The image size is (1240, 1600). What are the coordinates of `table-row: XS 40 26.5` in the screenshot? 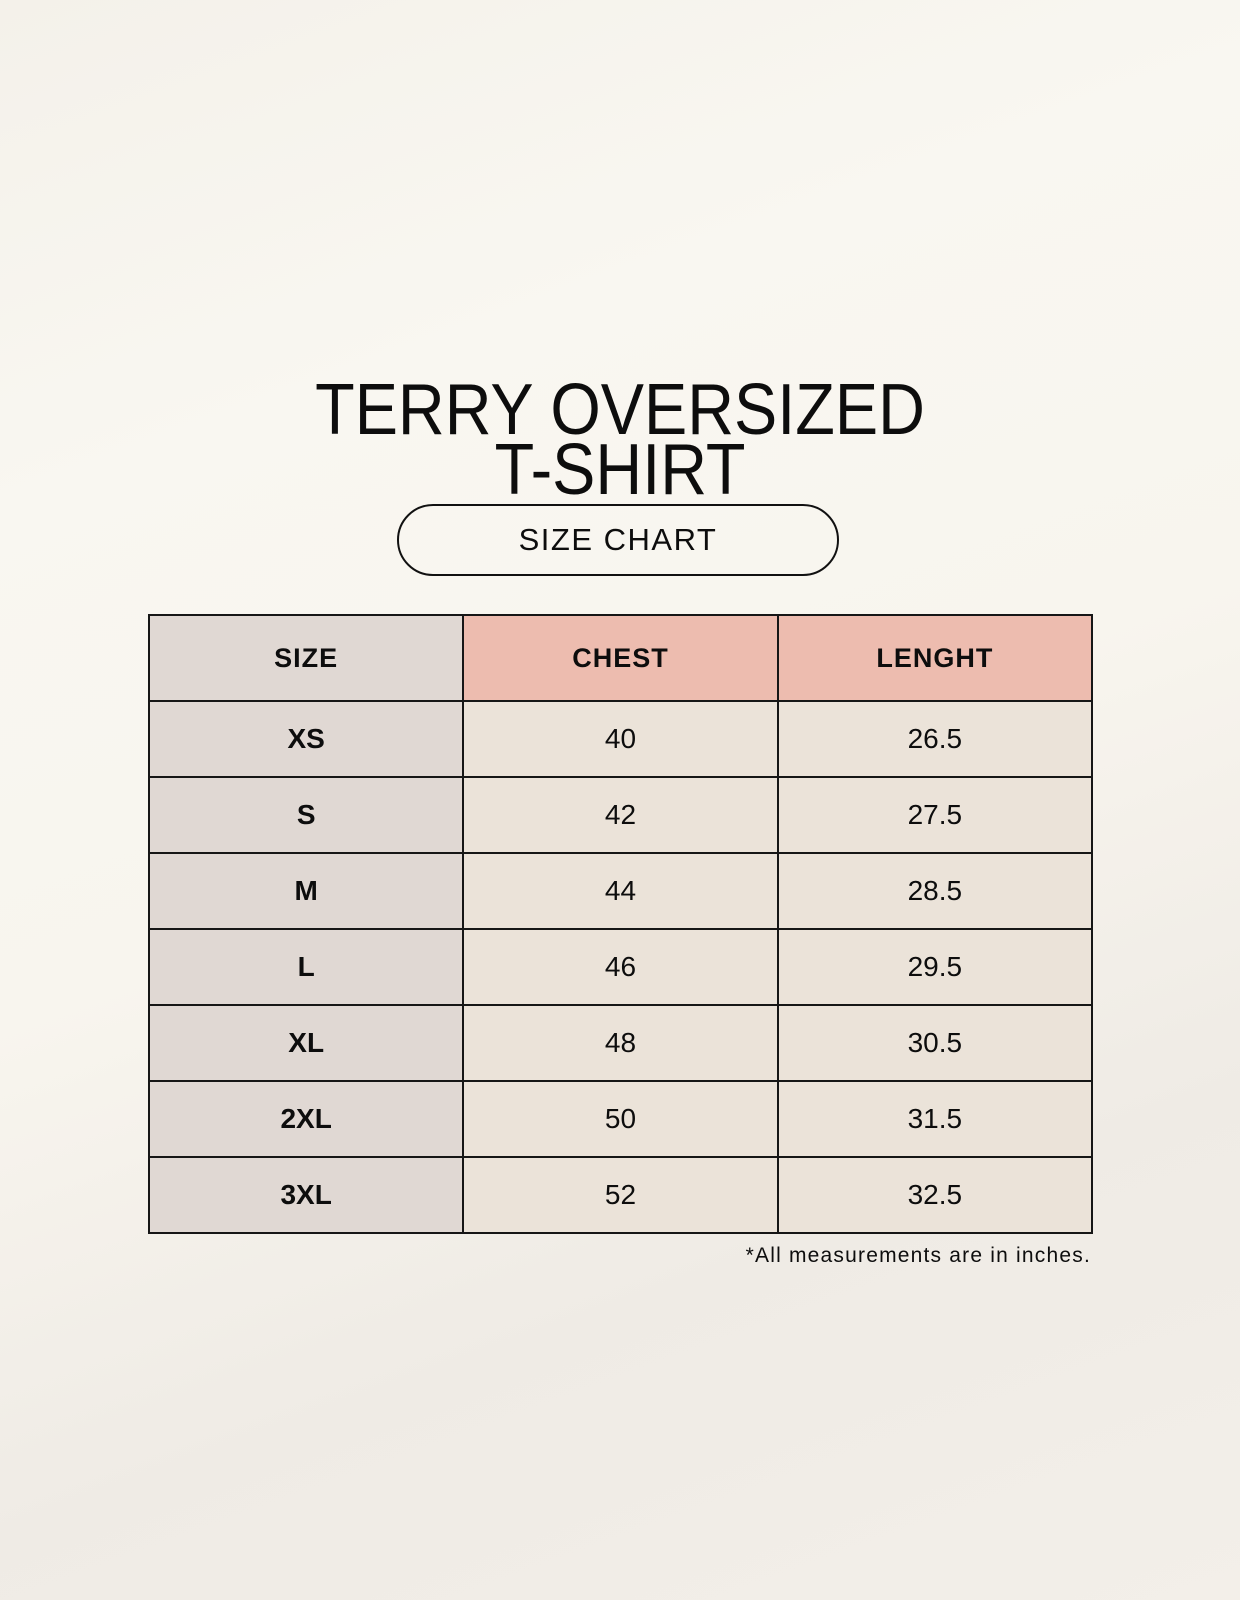 It's located at (620, 739).